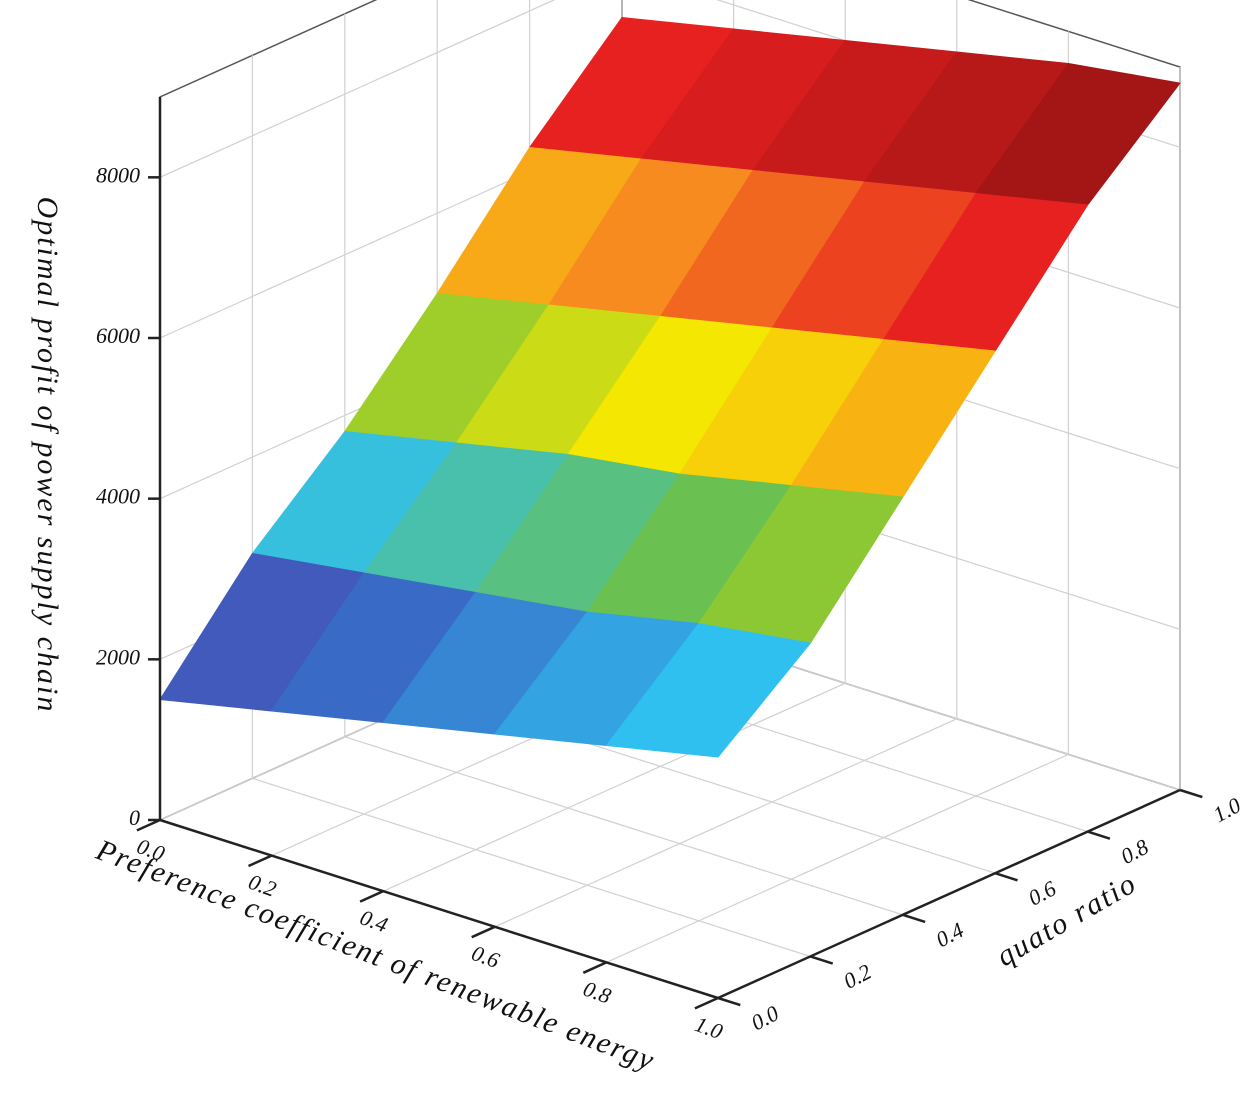  I want to click on x-tick-label: 0.6, so click(485, 956).